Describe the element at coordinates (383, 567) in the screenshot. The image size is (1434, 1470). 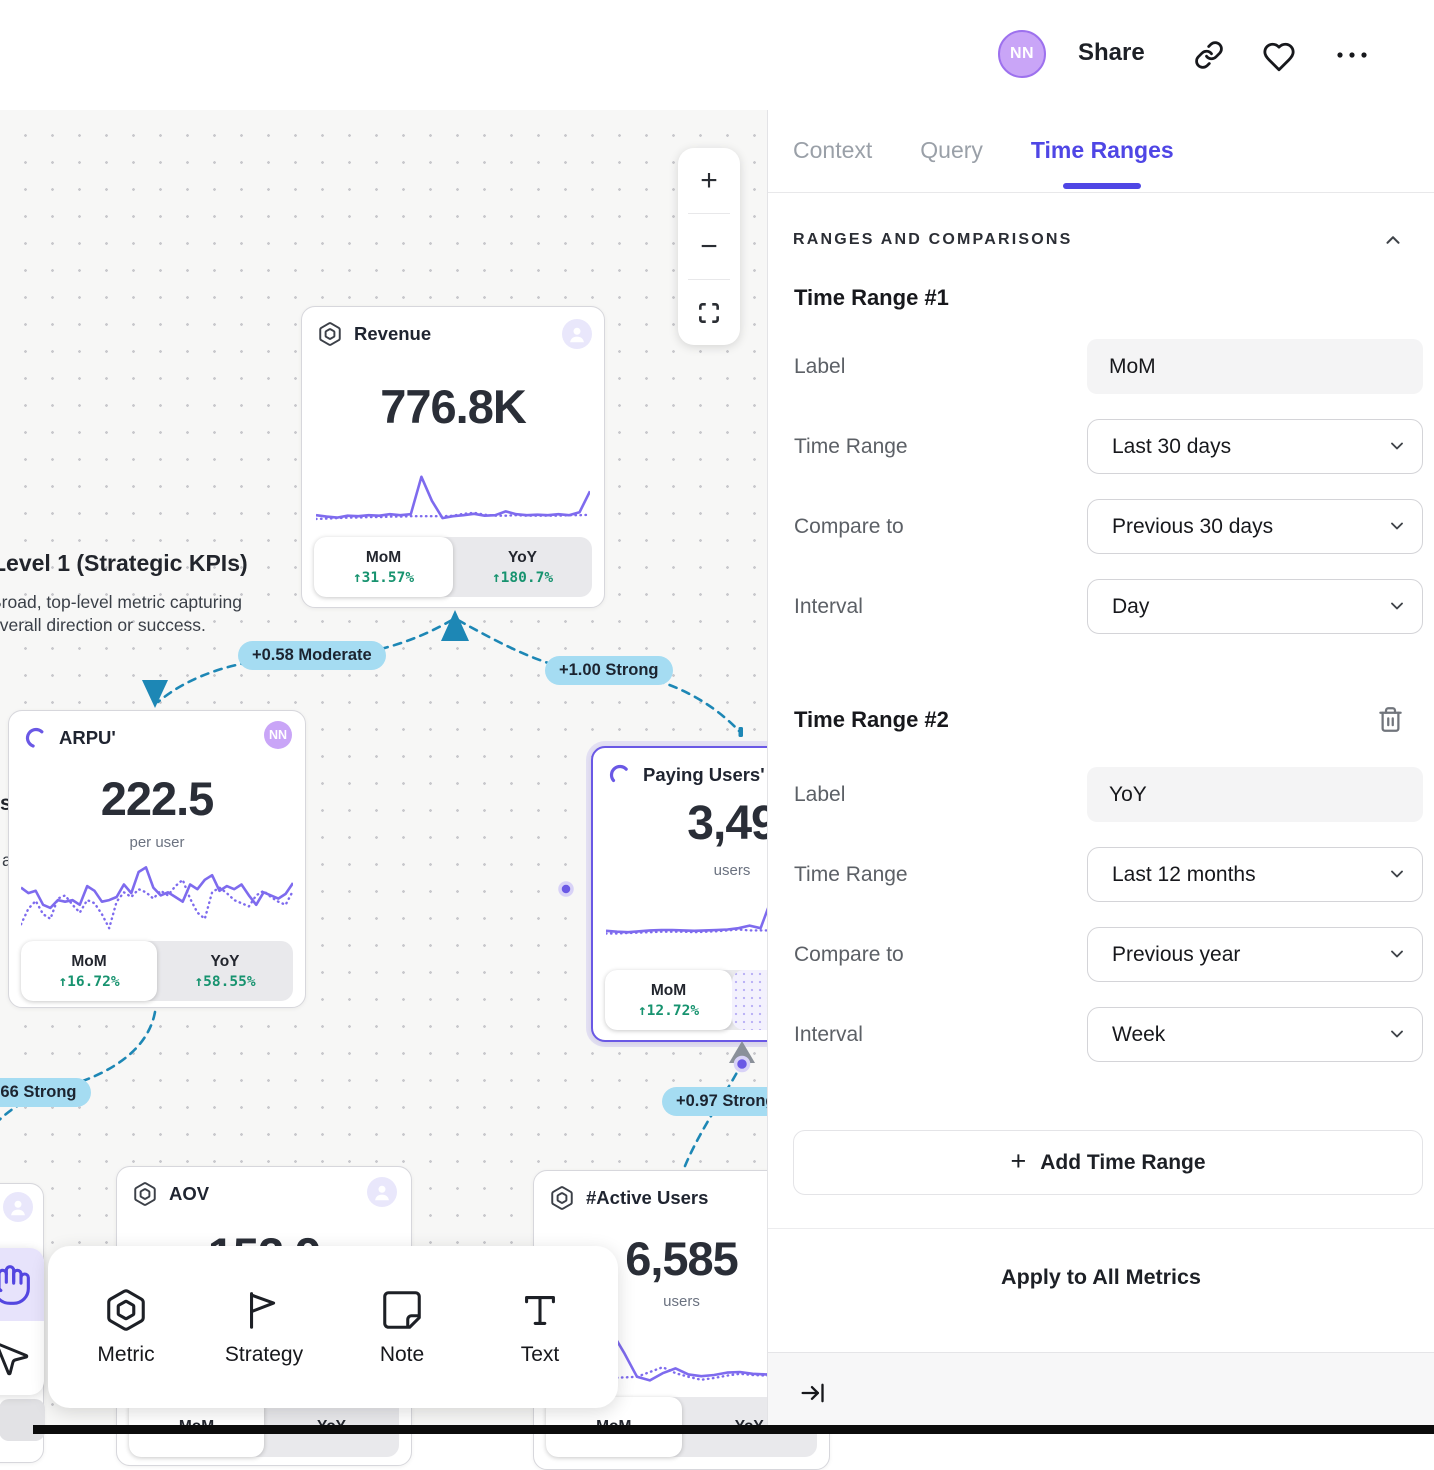
I see `chip-mom: MoM ↑31.57%` at that location.